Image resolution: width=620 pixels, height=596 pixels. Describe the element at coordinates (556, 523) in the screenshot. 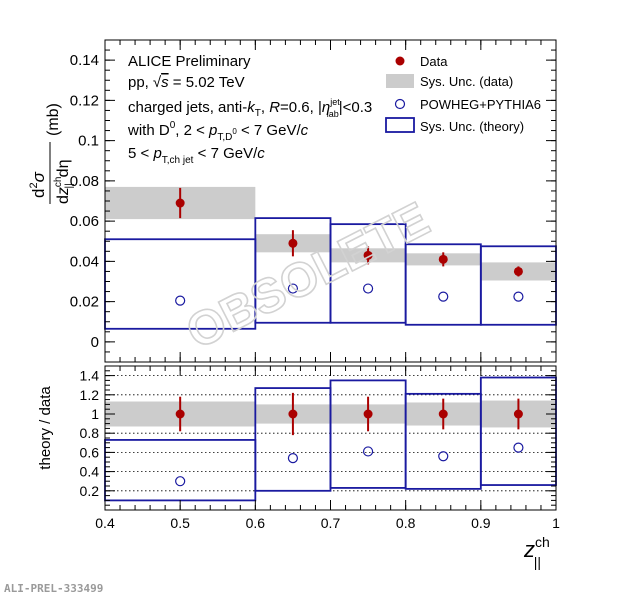

I see `x-tick-label-6: 1` at that location.